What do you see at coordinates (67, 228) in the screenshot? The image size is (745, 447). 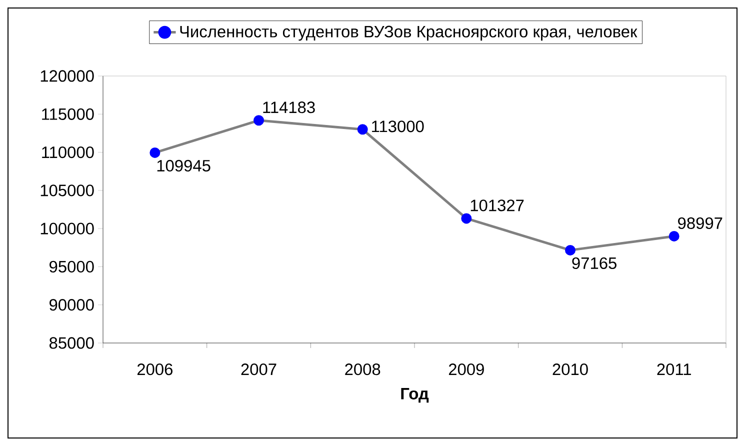 I see `y-tick-label: 100000` at bounding box center [67, 228].